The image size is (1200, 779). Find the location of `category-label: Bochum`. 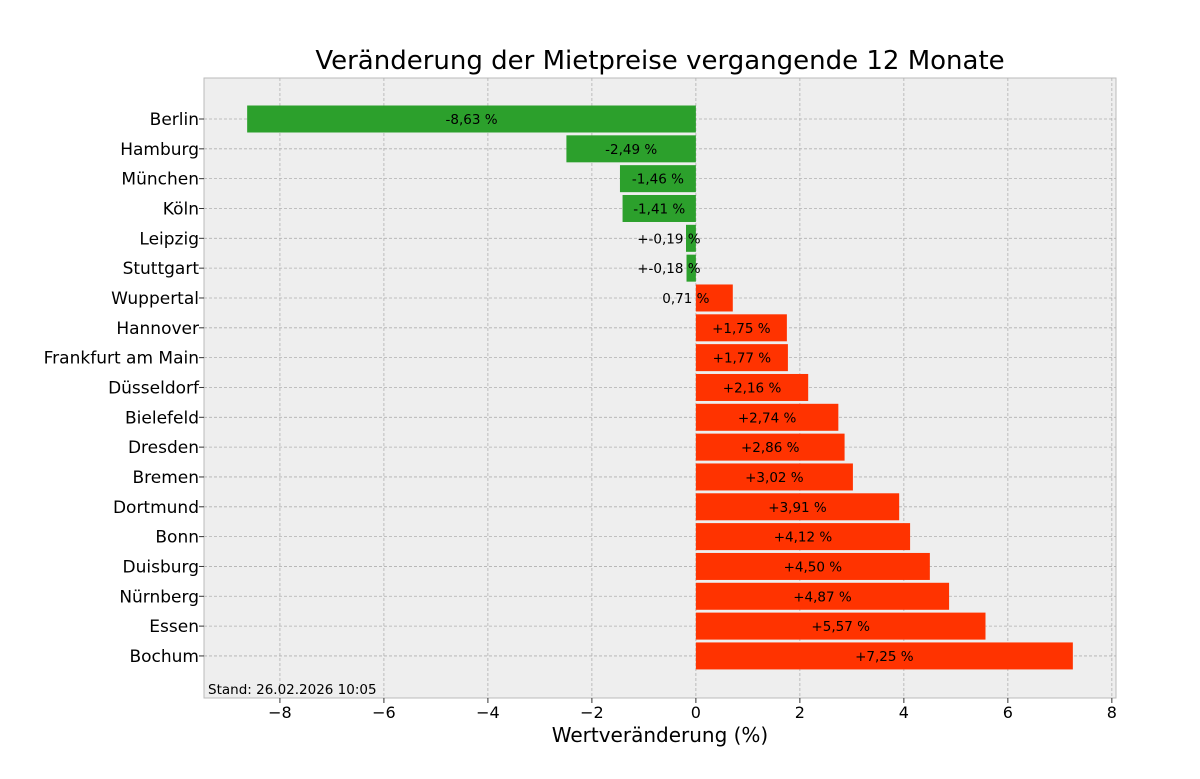

category-label: Bochum is located at coordinates (164, 657).